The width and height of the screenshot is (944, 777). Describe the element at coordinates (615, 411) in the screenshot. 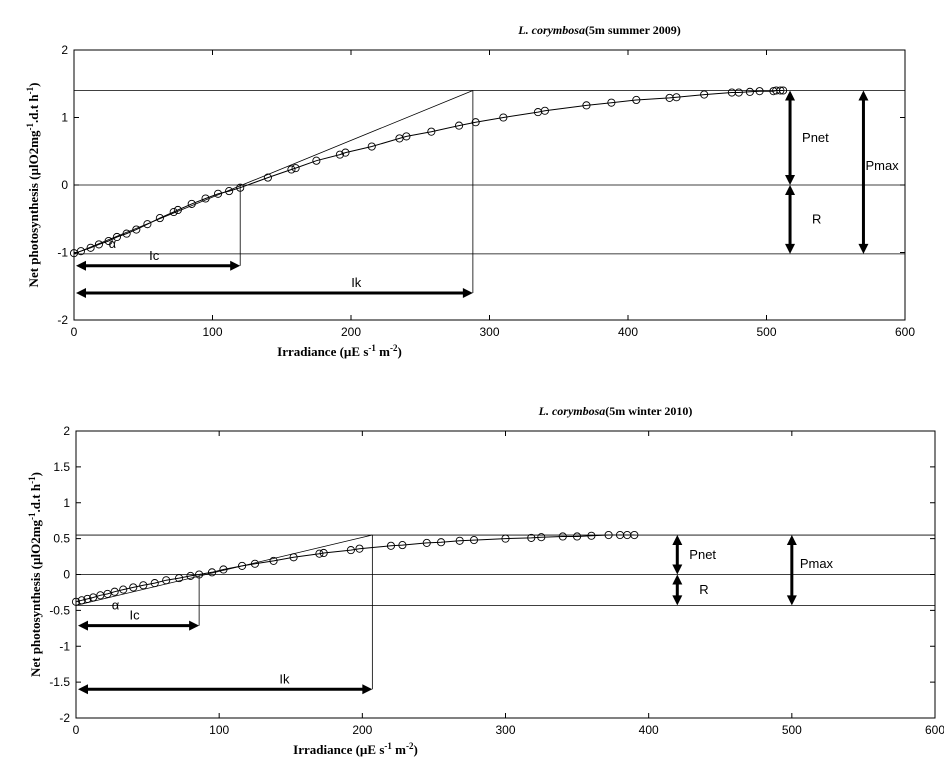

I see `chart-title: L. corymbosa(5m winter 2010)` at that location.